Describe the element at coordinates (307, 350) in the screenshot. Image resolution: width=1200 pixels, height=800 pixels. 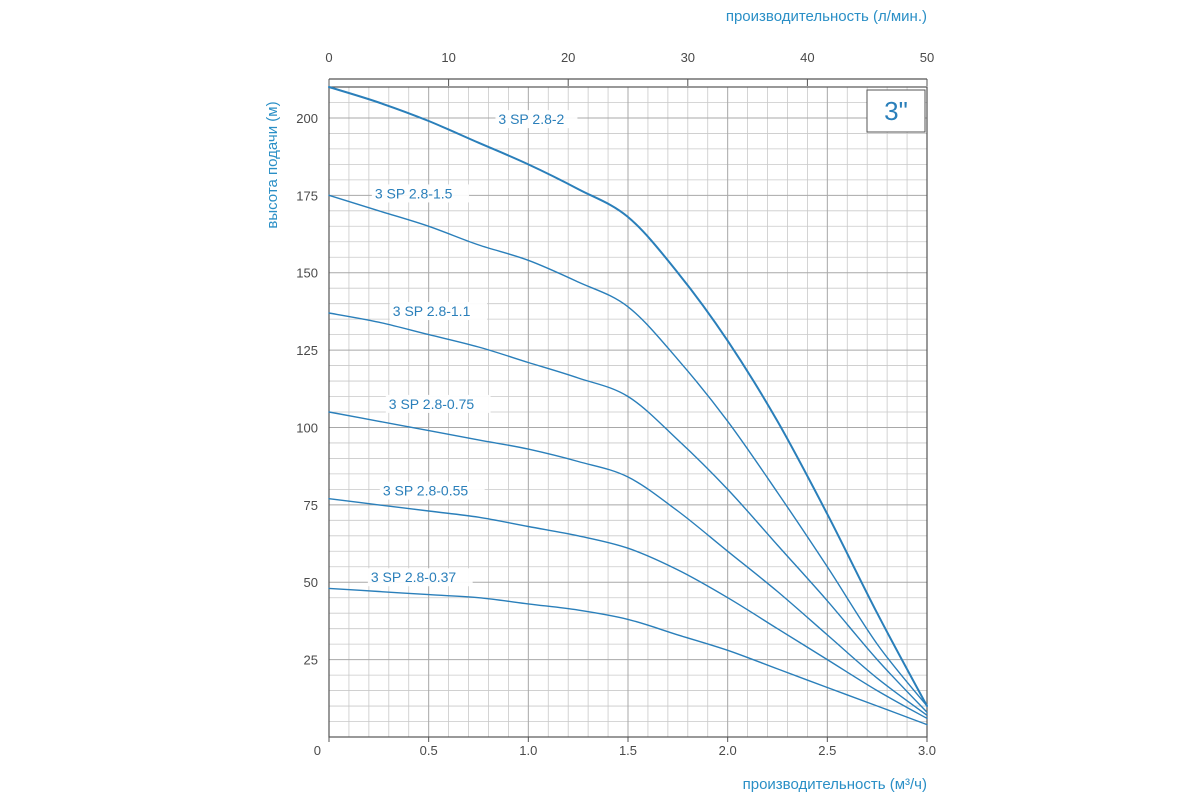
I see `y-tick-label: 125` at that location.